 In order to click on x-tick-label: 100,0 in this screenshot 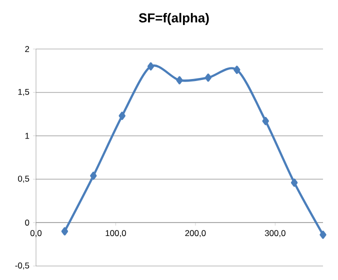, I will do `click(116, 234)`.